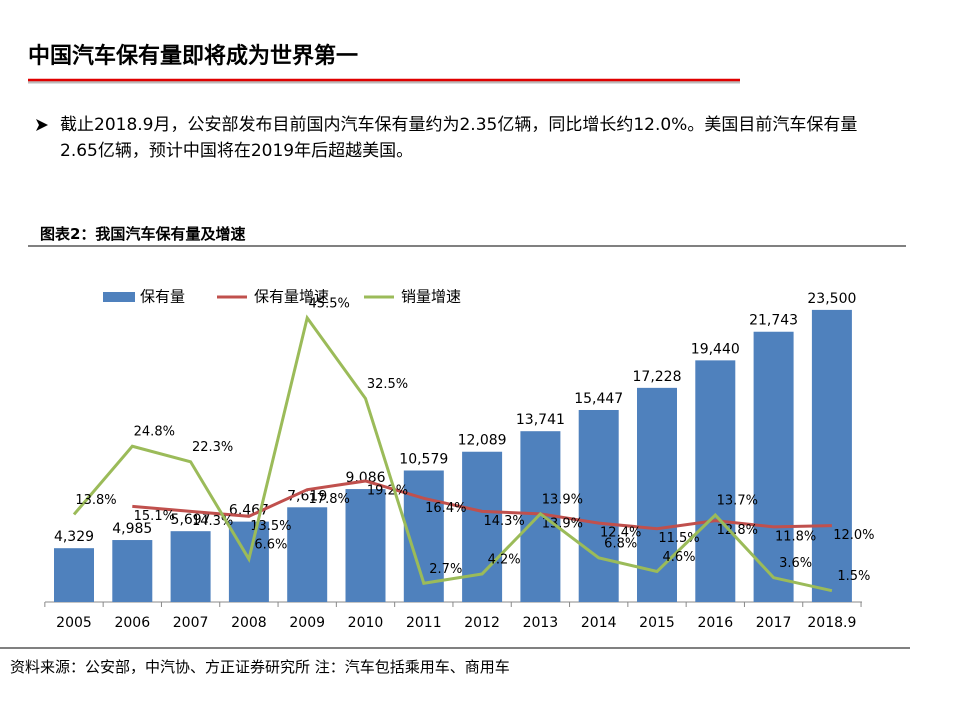  Describe the element at coordinates (162, 297) in the screenshot. I see `legend-label: 保有量` at that location.